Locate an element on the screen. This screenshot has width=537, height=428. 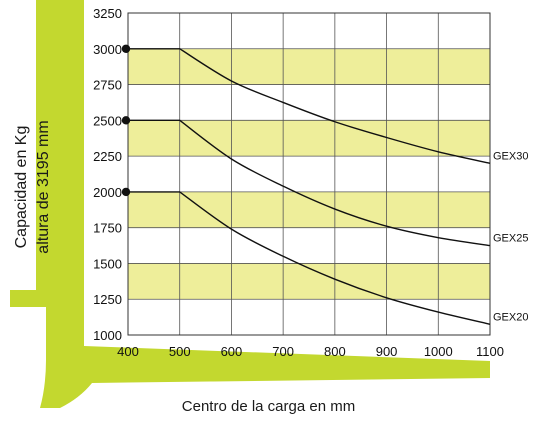
x-tick-label: 600 is located at coordinates (232, 351).